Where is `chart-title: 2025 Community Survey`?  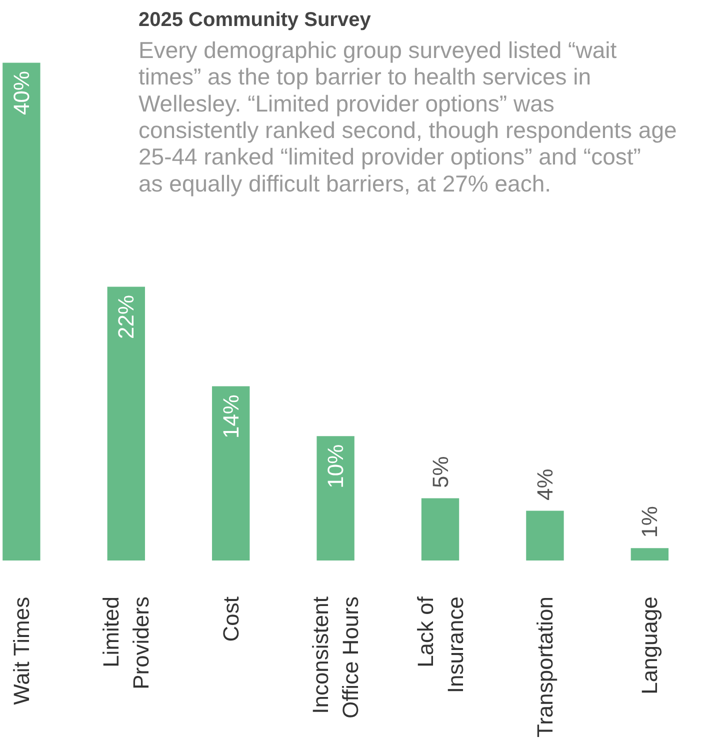
chart-title: 2025 Community Survey is located at coordinates (255, 20).